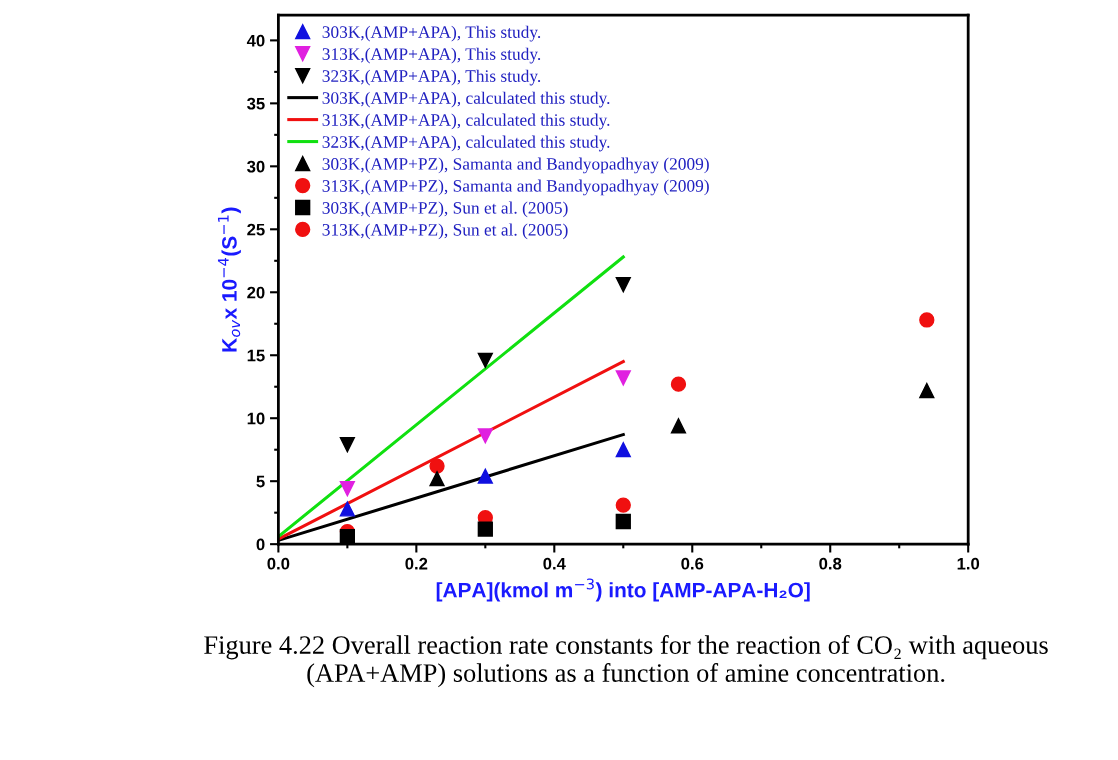 The height and width of the screenshot is (760, 1118). I want to click on legend-label: 313K,(AMP+PZ), Samanta and Bandyopadhyay (2009), so click(515, 187).